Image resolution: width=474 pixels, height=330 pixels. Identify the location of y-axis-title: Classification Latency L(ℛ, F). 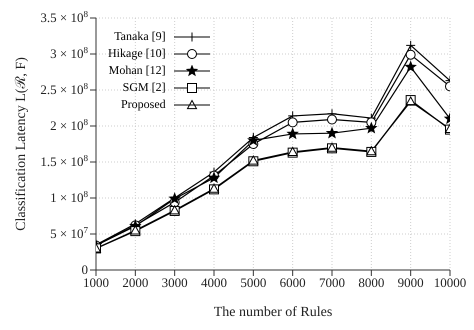
(21, 143).